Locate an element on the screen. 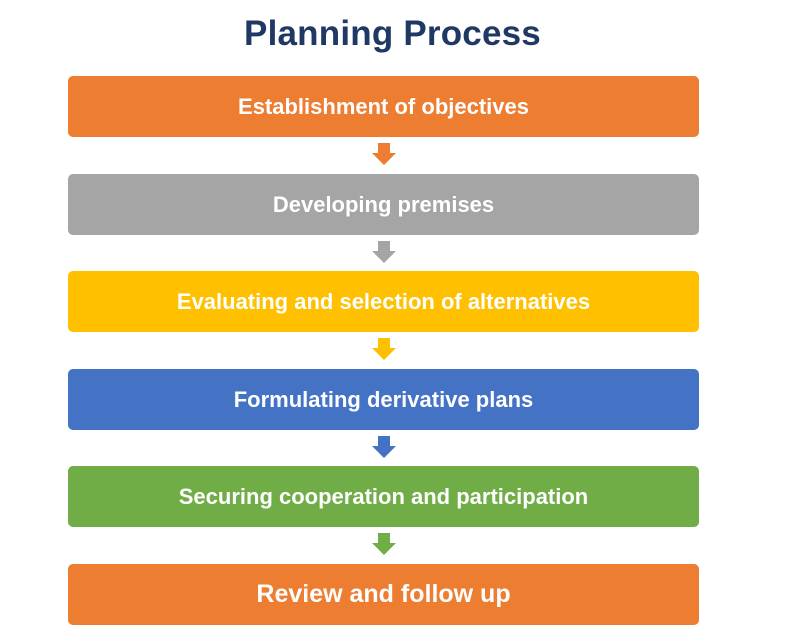 Image resolution: width=785 pixels, height=640 pixels. step-review-and-follow-up: Review and follow up is located at coordinates (383, 594).